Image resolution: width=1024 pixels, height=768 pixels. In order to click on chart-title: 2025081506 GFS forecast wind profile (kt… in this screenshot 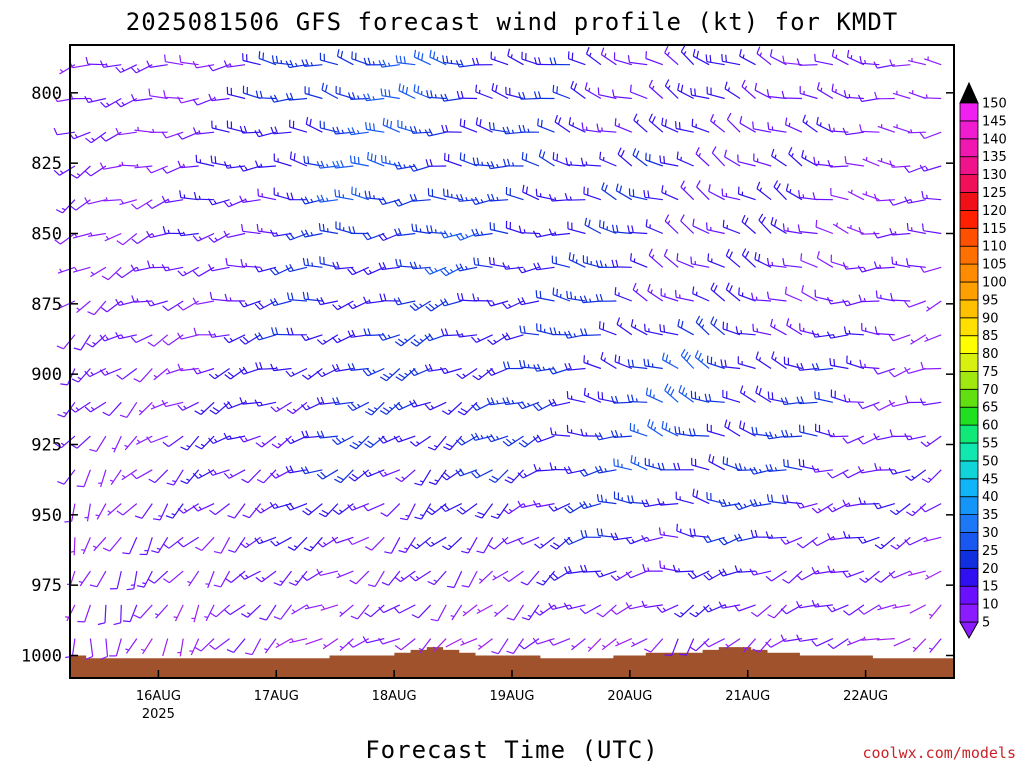, I will do `click(512, 22)`.